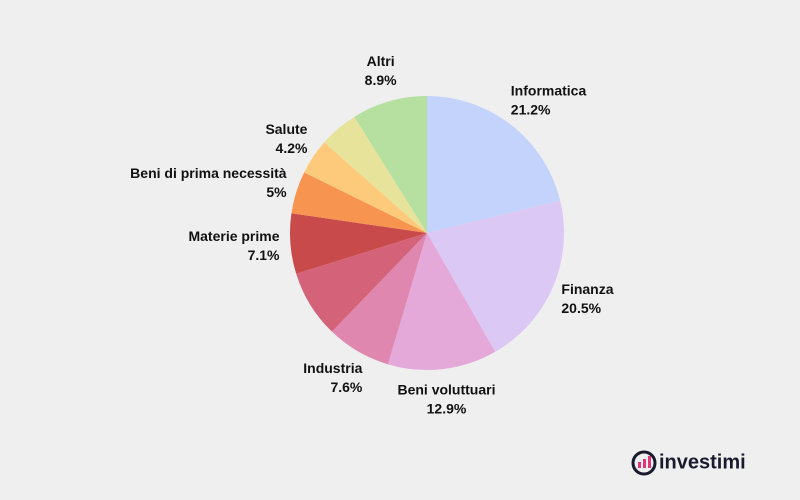 Image resolution: width=800 pixels, height=500 pixels. I want to click on value-label: 5%, so click(276, 192).